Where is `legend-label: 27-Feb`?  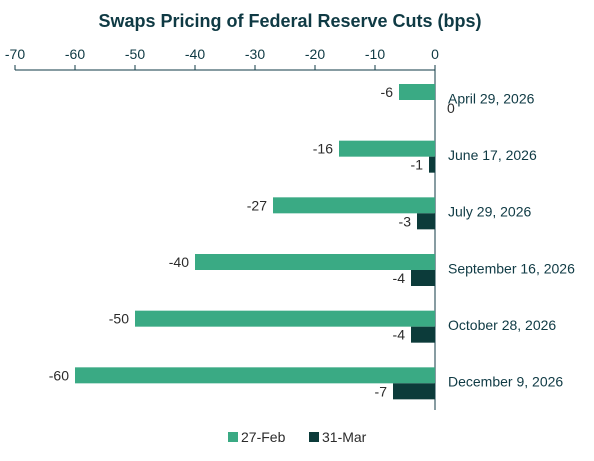 legend-label: 27-Feb is located at coordinates (263, 437).